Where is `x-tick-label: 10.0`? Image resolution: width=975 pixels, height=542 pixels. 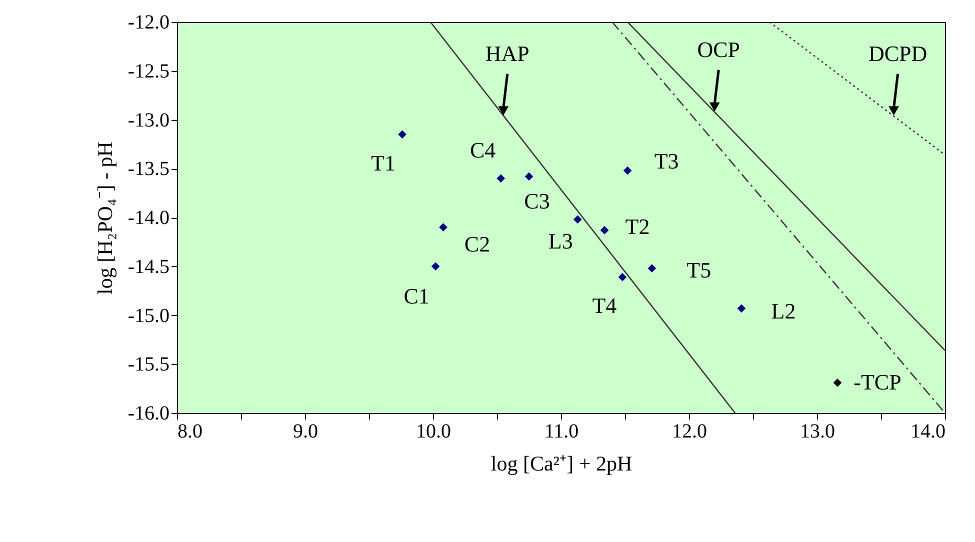 x-tick-label: 10.0 is located at coordinates (433, 431).